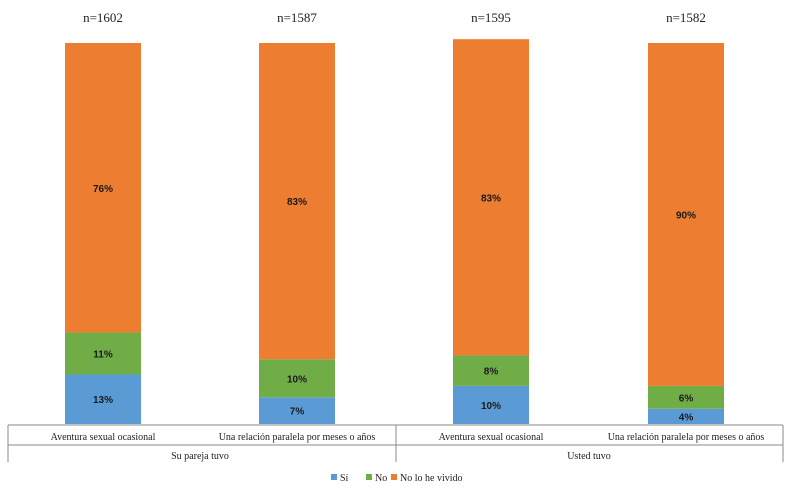 The image size is (789, 494). Describe the element at coordinates (686, 17) in the screenshot. I see `sample-size-label: n=1582` at that location.